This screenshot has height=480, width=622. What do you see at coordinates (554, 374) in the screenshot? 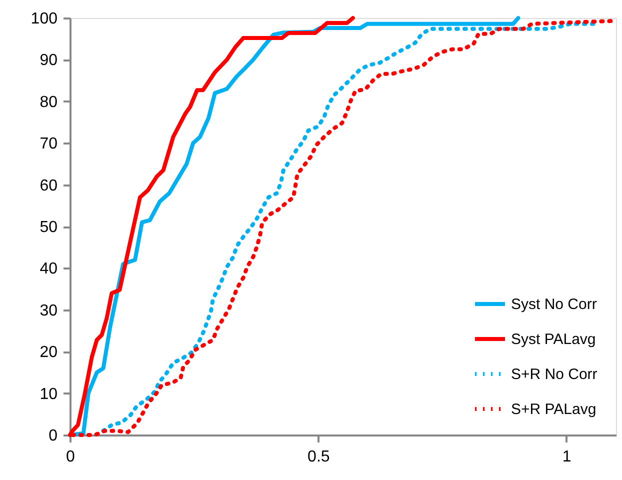
I see `legend-label: S+R No Corr` at bounding box center [554, 374].